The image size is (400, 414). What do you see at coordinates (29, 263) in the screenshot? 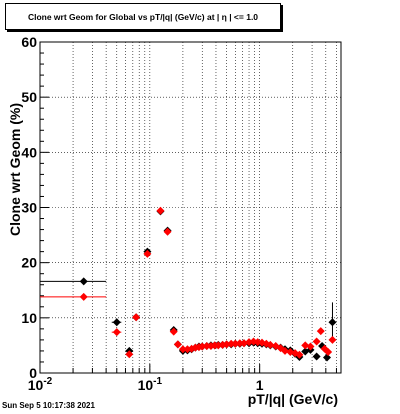
I see `y-tick-label: 20` at bounding box center [29, 263].